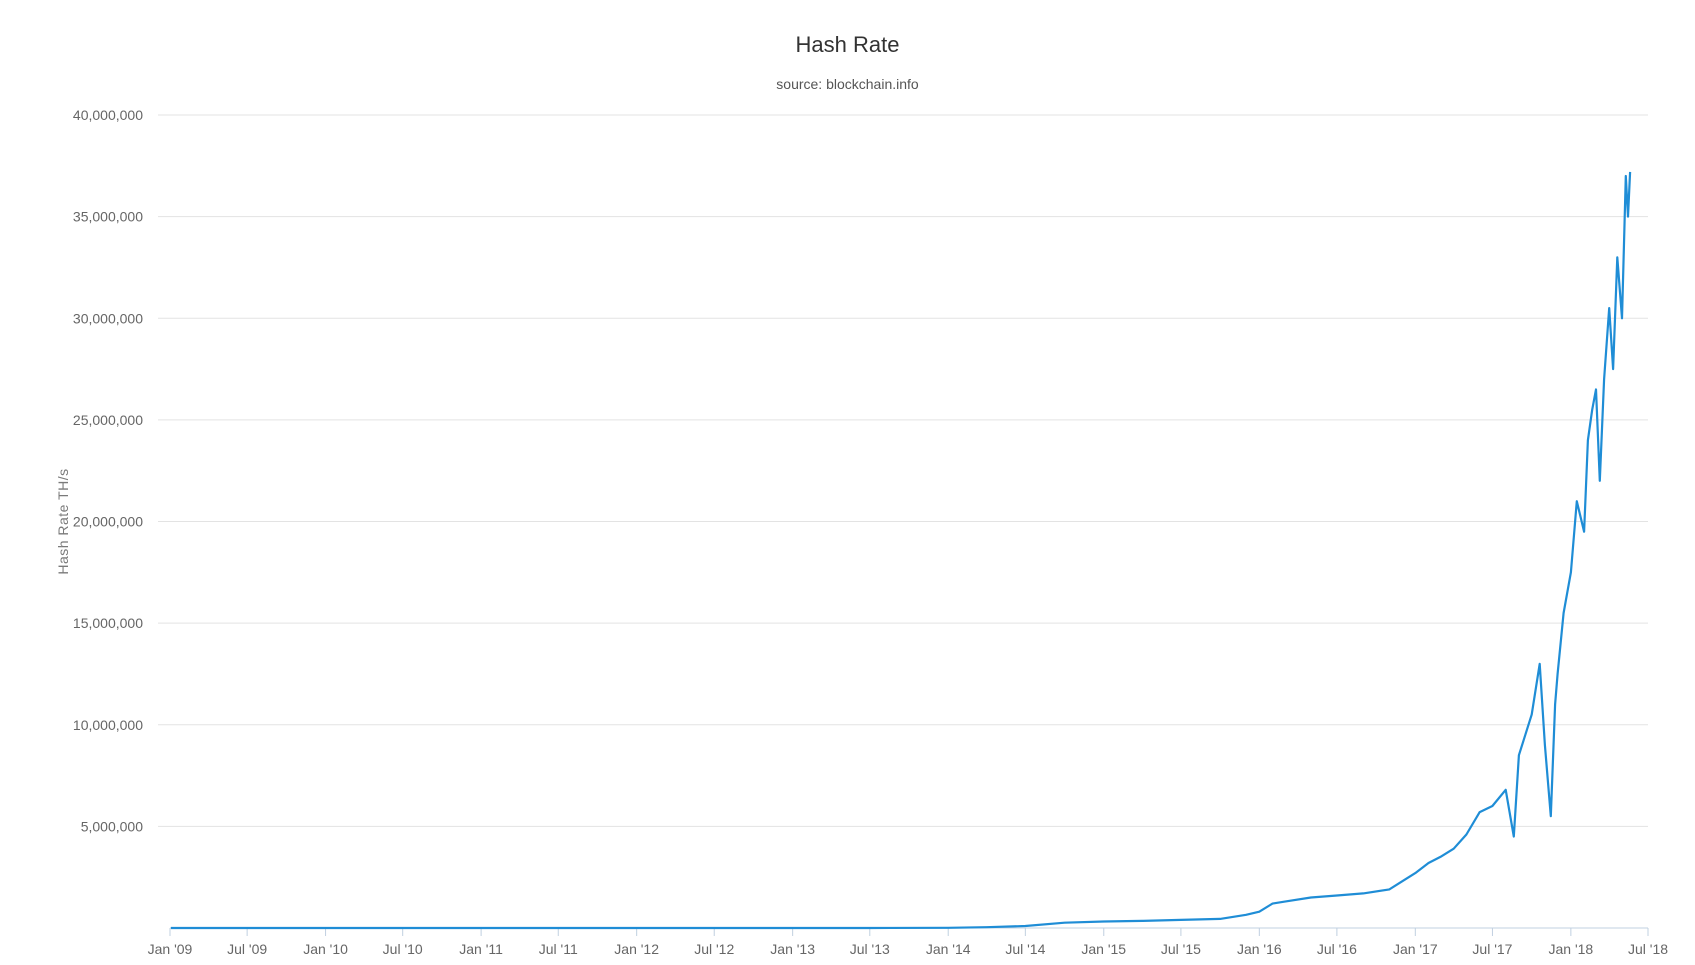 Image resolution: width=1695 pixels, height=965 pixels. I want to click on y-tick-label: 30,000,000, so click(108, 318).